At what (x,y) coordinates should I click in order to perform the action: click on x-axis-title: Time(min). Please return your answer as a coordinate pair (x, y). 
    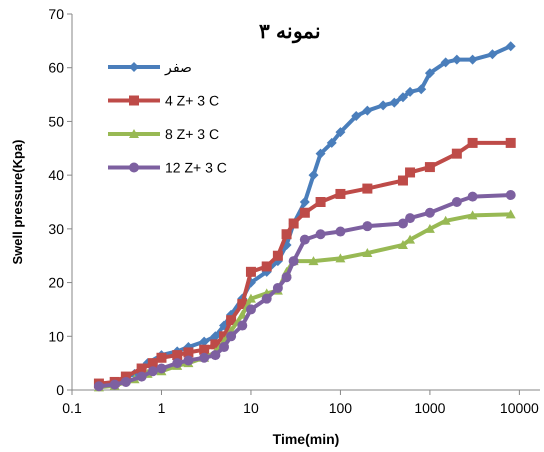
    Looking at the image, I should click on (306, 439).